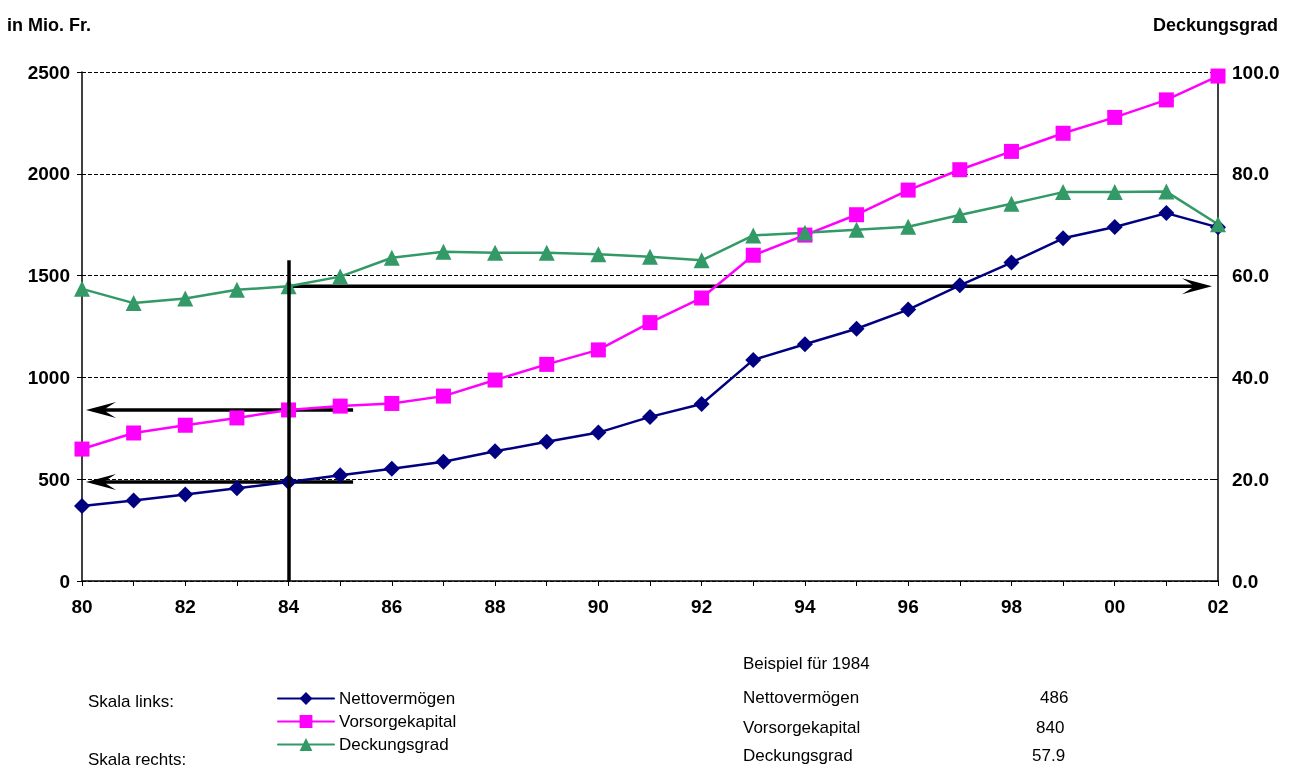 The image size is (1313, 770). Describe the element at coordinates (392, 606) in the screenshot. I see `x-tick-label: 86` at that location.